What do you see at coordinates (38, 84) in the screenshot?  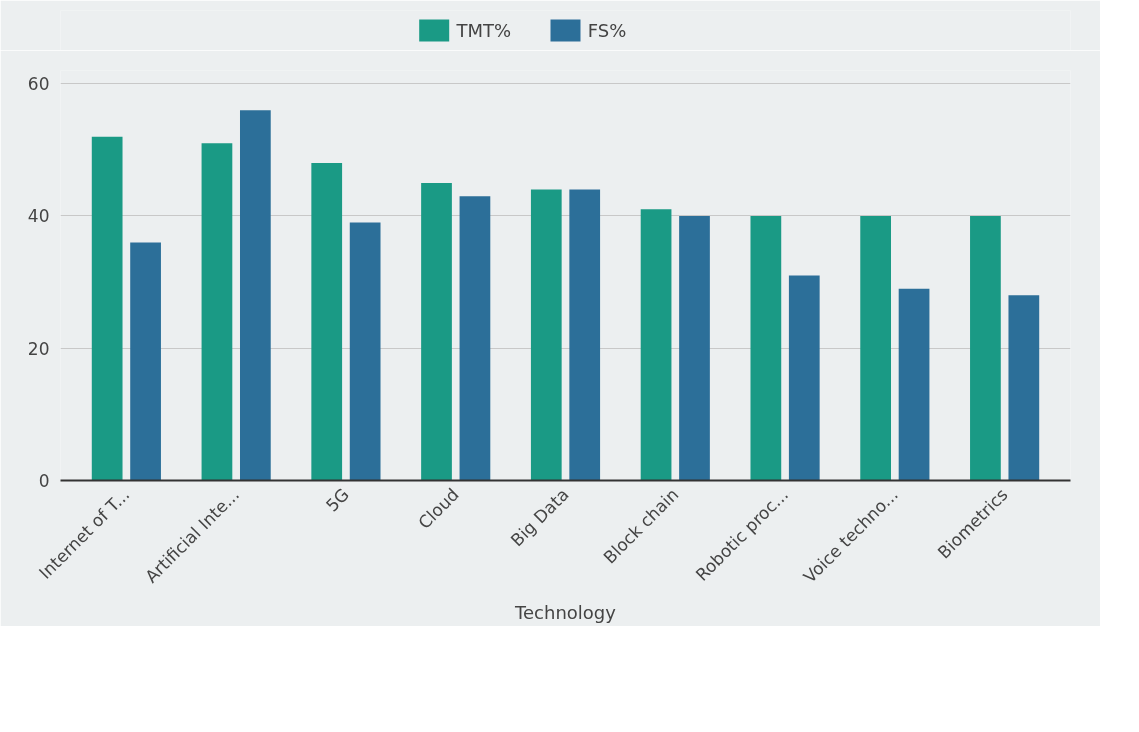 I see `y-tick-label: 60` at bounding box center [38, 84].